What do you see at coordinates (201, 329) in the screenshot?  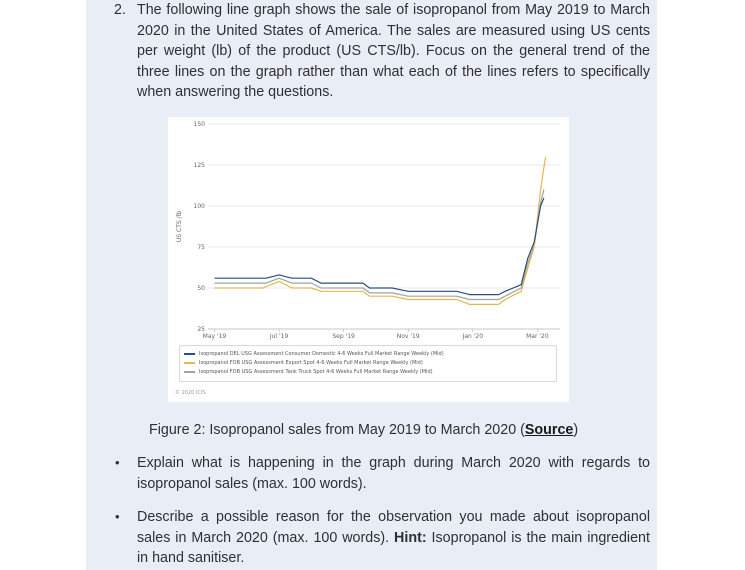 I see `y-tick-label: 25` at bounding box center [201, 329].